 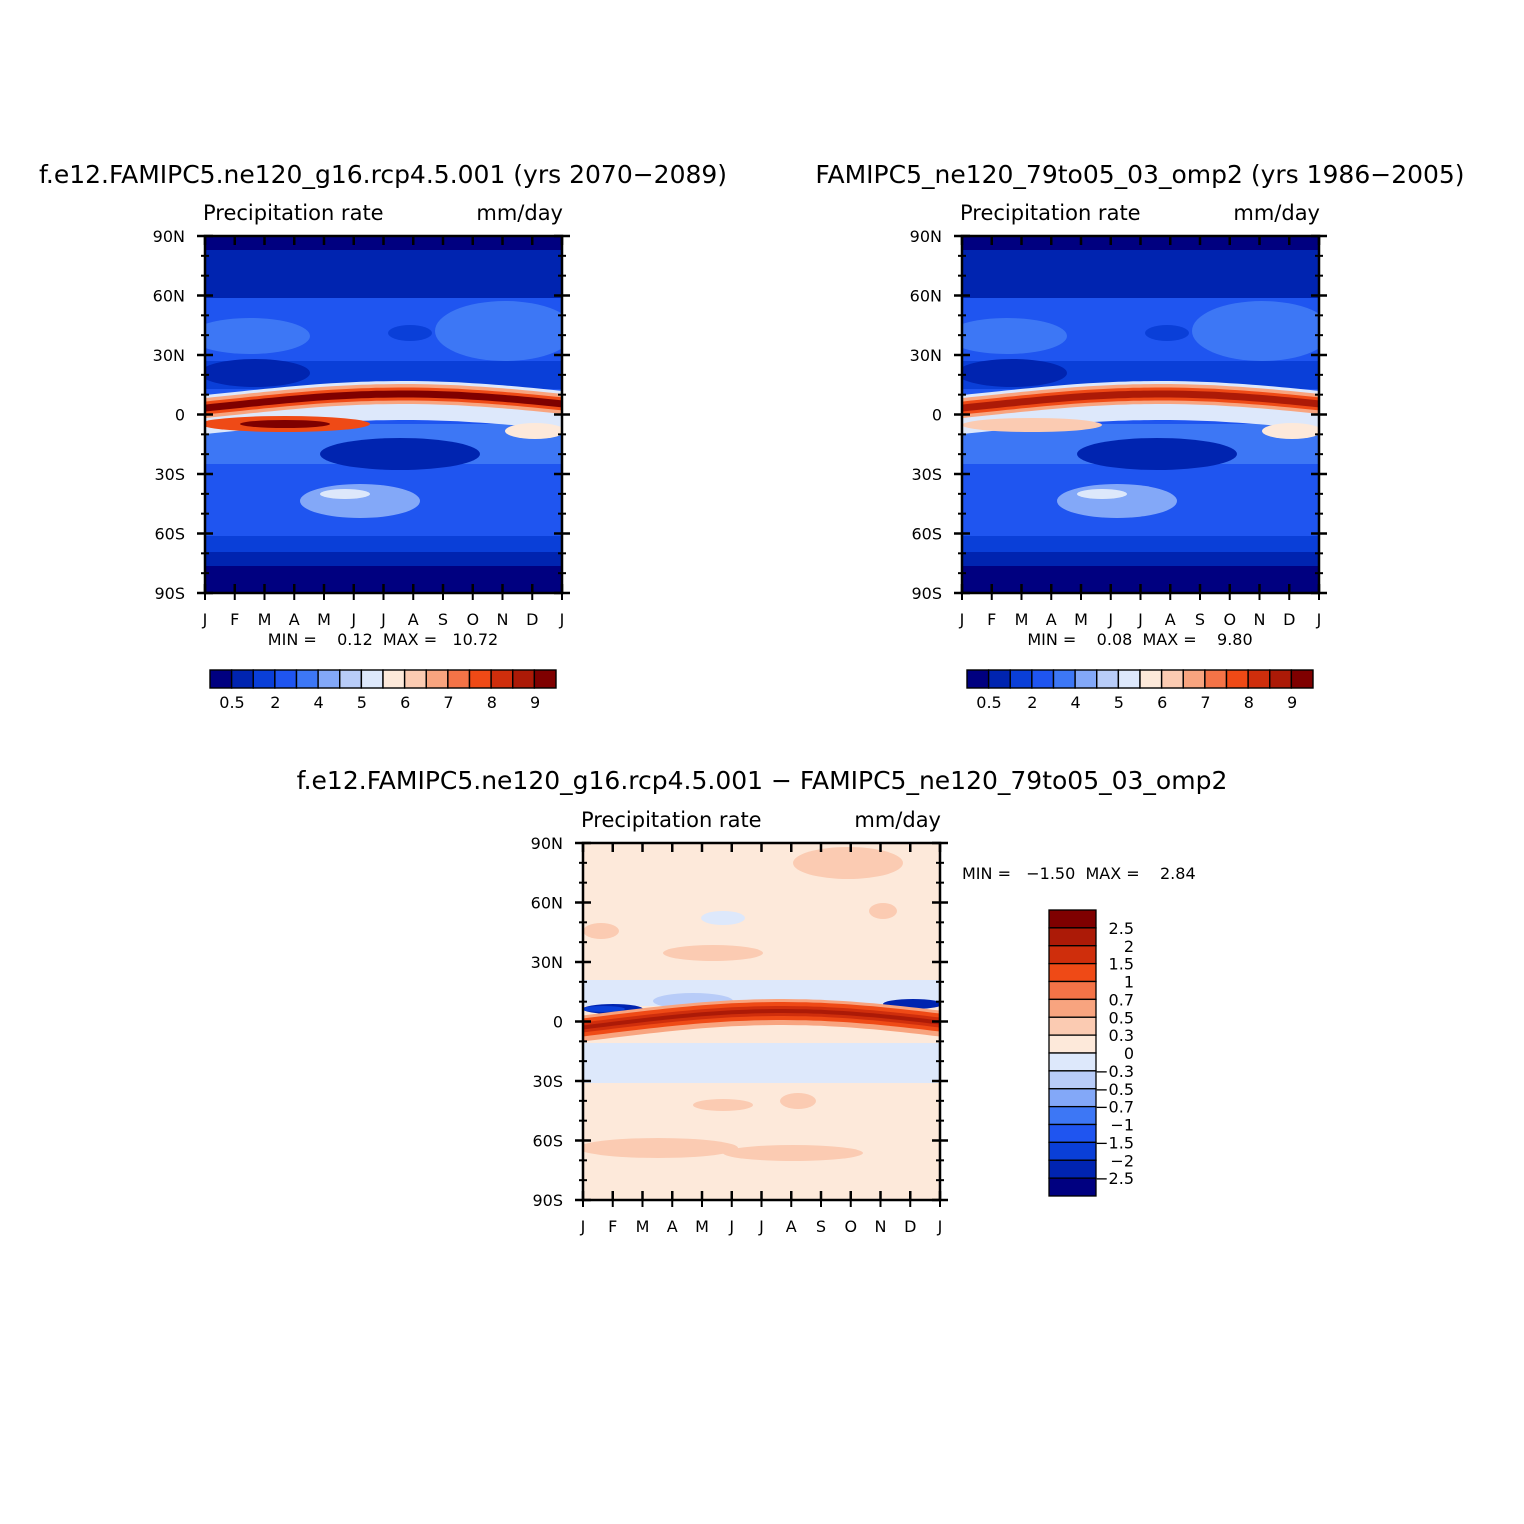 What do you see at coordinates (405, 702) in the screenshot?
I see `panel-a-colorbar-label: 6` at bounding box center [405, 702].